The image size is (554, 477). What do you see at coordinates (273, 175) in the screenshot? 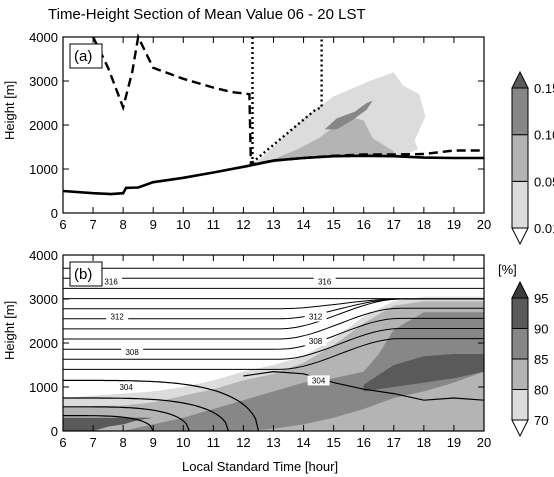
I see `panel-a-line-solid` at bounding box center [273, 175].